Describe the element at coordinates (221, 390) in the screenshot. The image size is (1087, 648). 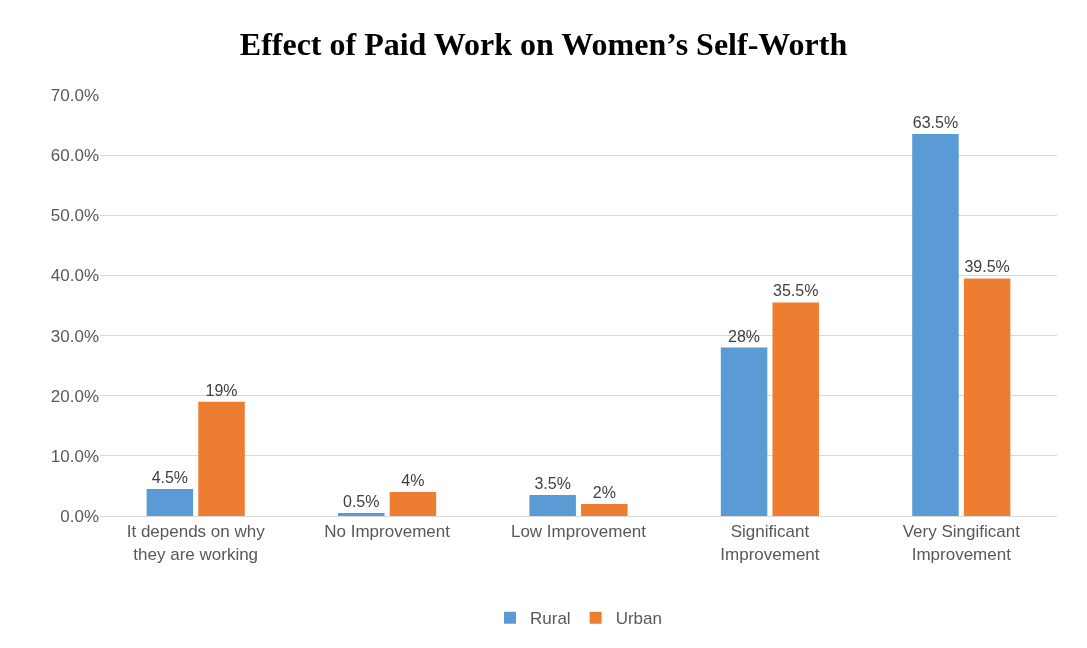
I see `data-label: 19%` at that location.